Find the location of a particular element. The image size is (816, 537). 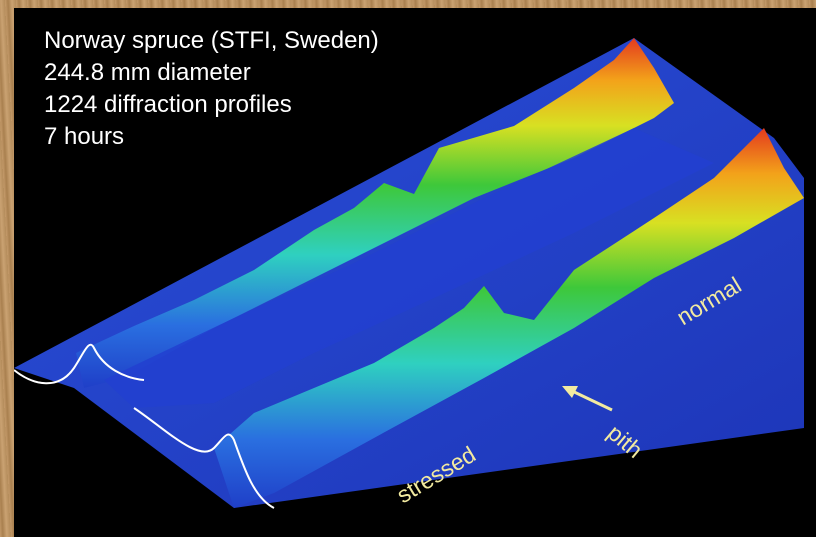

caption-line-1: Norway spruce (STFI, Sweden) is located at coordinates (211, 40).